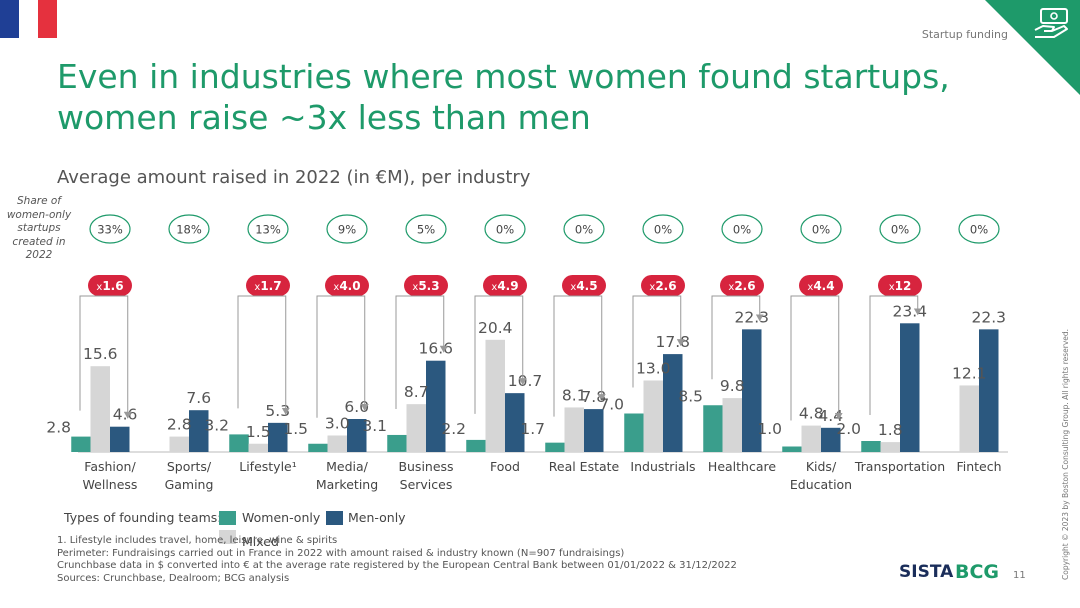 The width and height of the screenshot is (1080, 608). I want to click on multiplier-label-9: x4.4, so click(820, 286).